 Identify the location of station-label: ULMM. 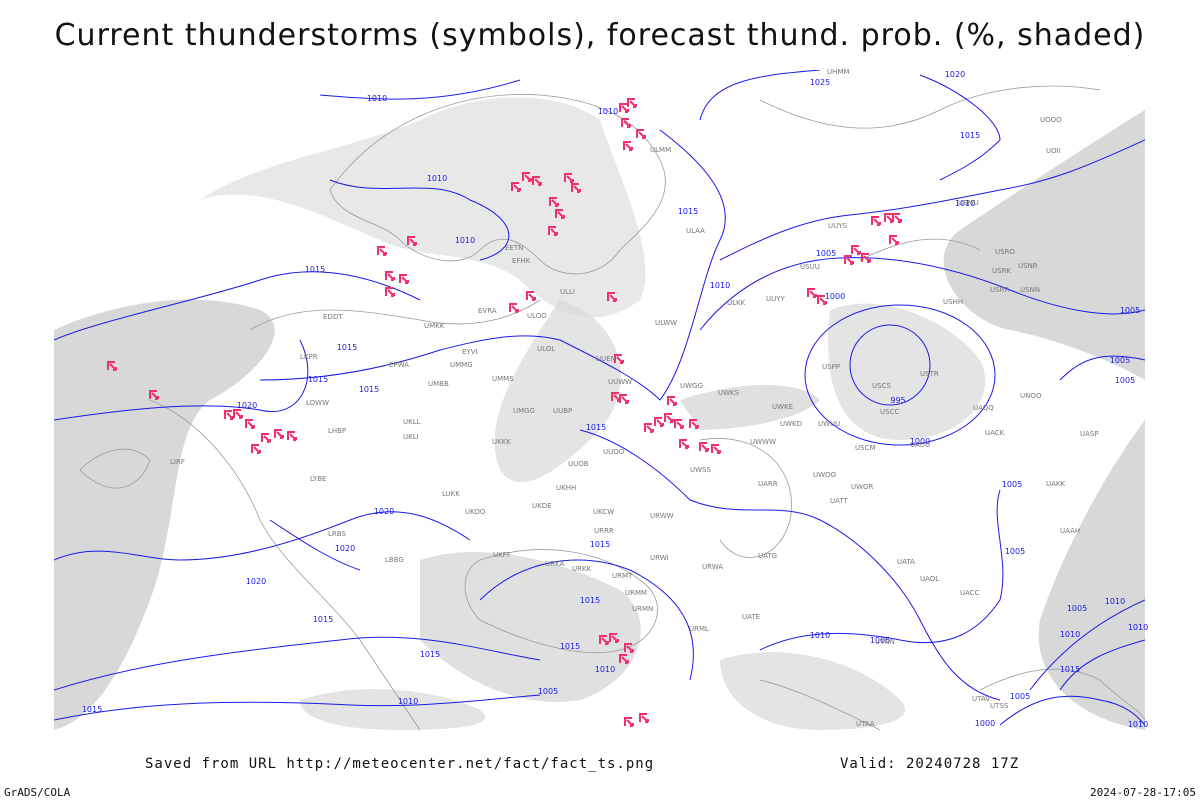
(660, 150).